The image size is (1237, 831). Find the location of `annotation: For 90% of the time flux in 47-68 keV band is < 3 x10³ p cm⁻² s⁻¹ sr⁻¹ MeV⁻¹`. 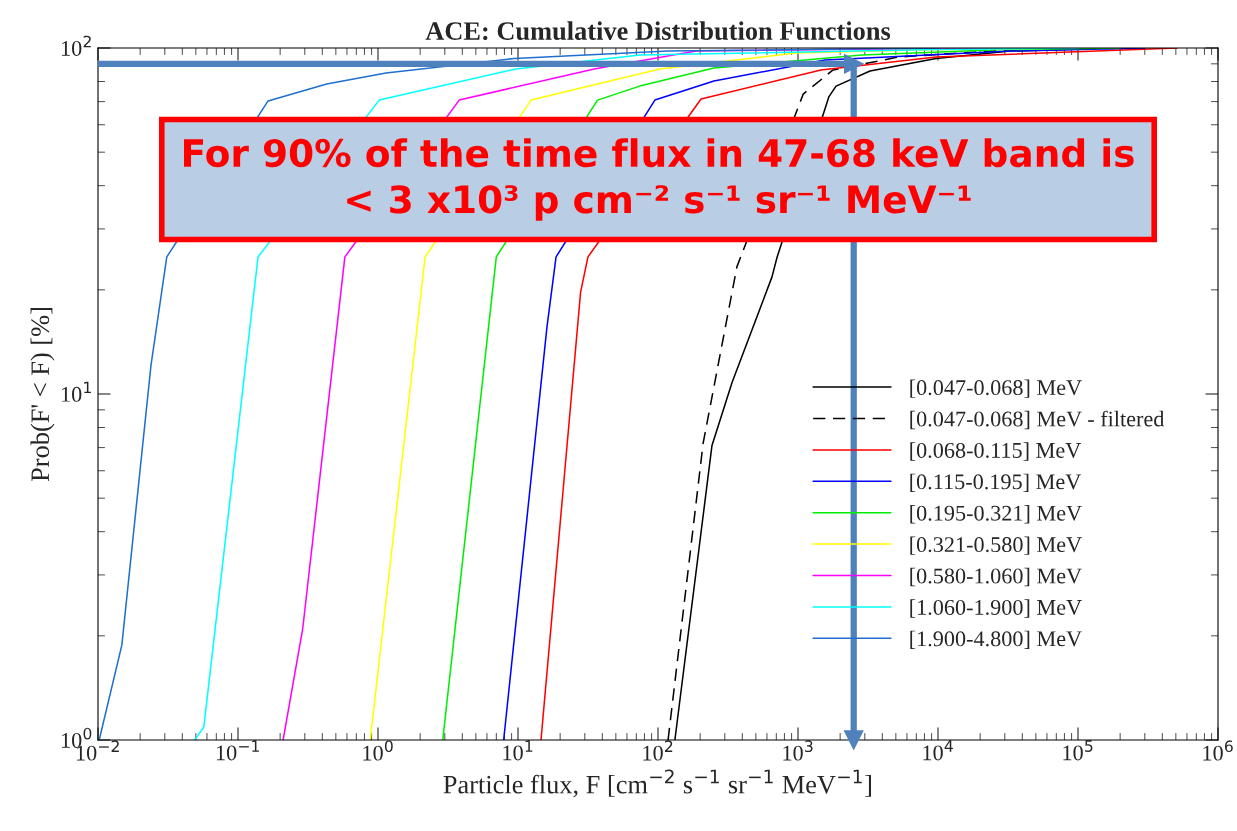

annotation: For 90% of the time flux in 47-68 keV band is < 3 x10³ p cm⁻² s⁻¹ sr⁻¹ MeV⁻¹ is located at coordinates (658, 179).